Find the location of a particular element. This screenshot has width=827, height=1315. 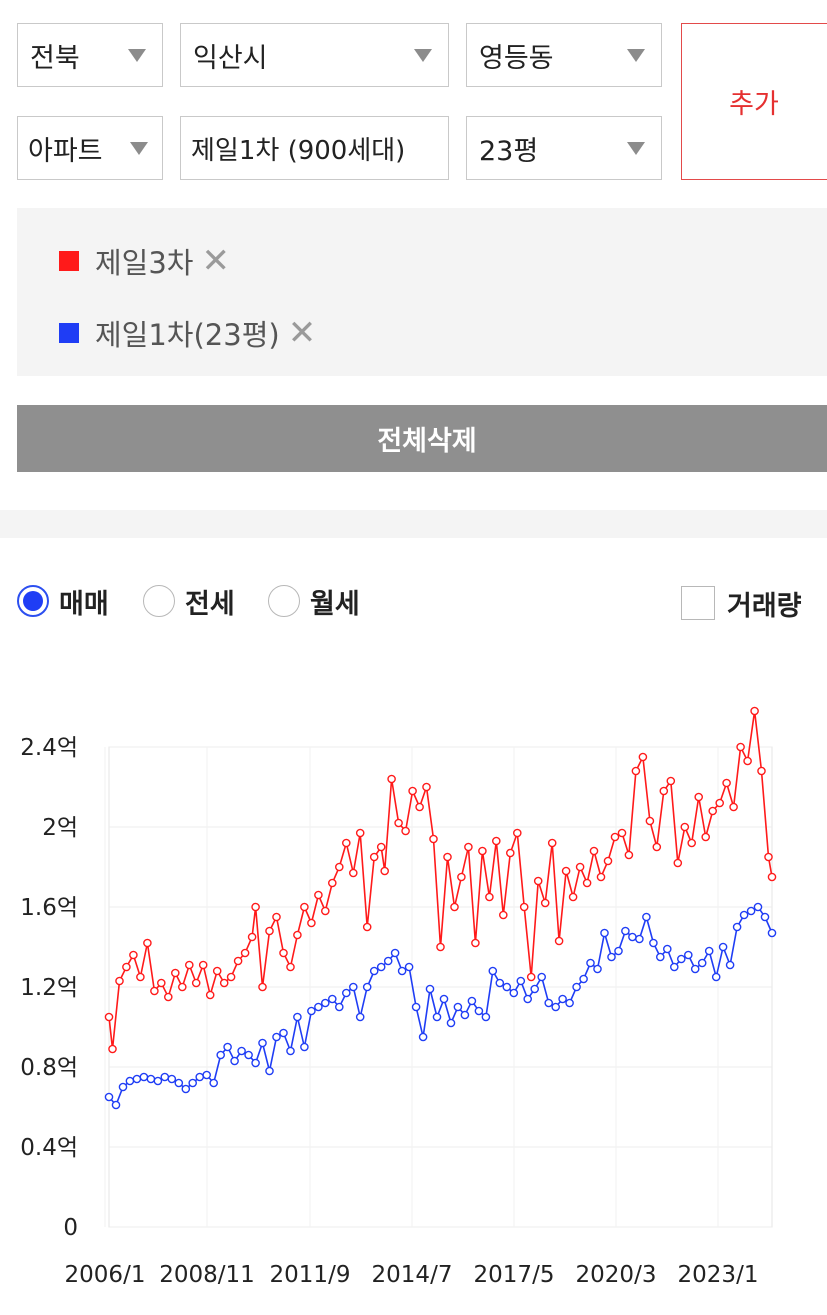

clear-all-button: 전체삭제 is located at coordinates (422, 438).